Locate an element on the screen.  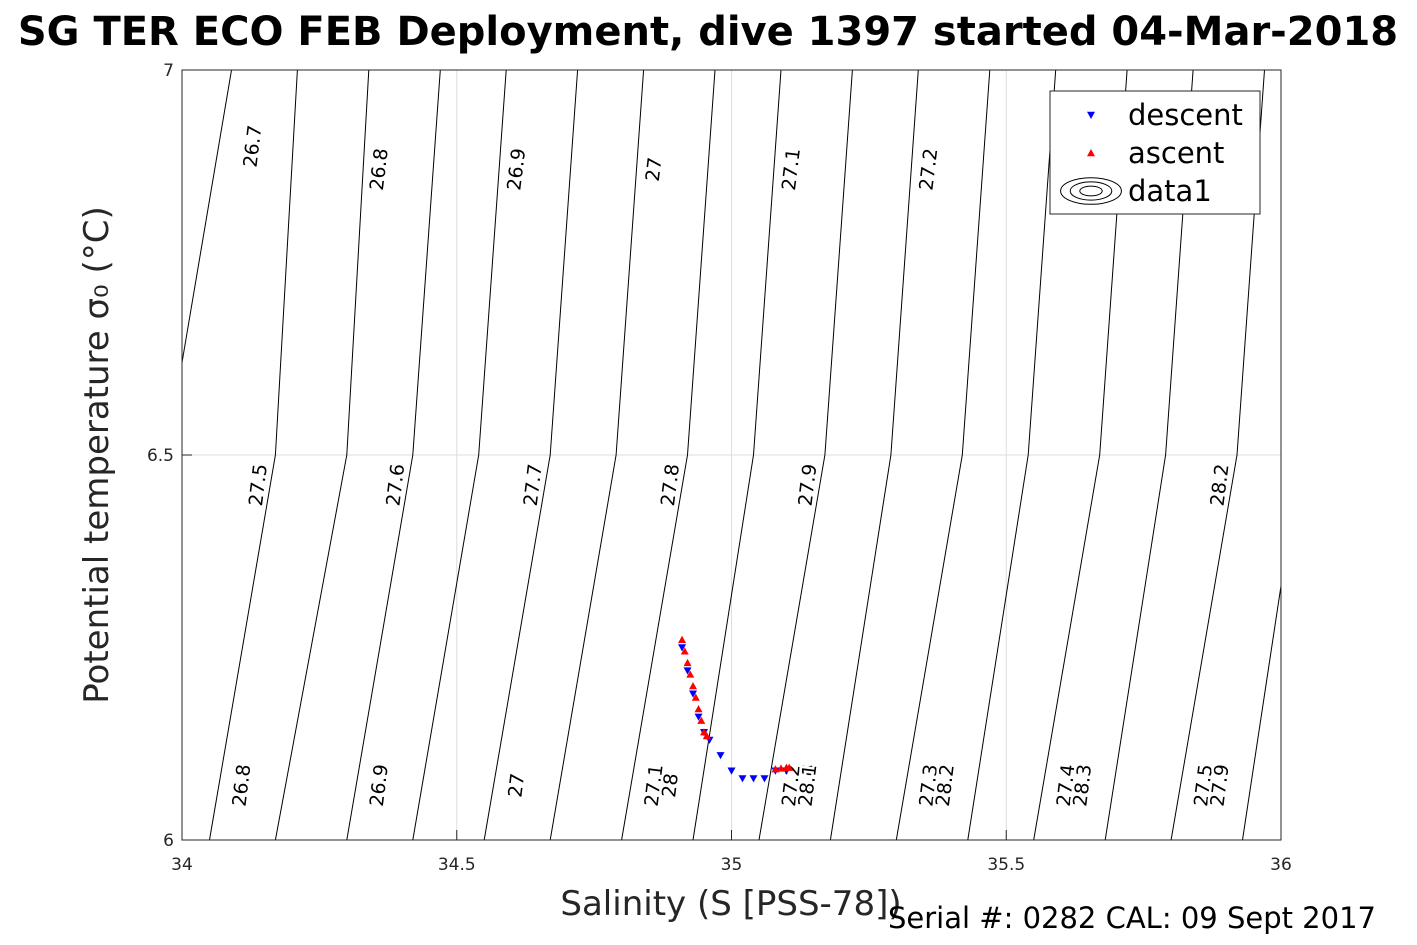
contour-label-24: 27.8 is located at coordinates (1082, 785).